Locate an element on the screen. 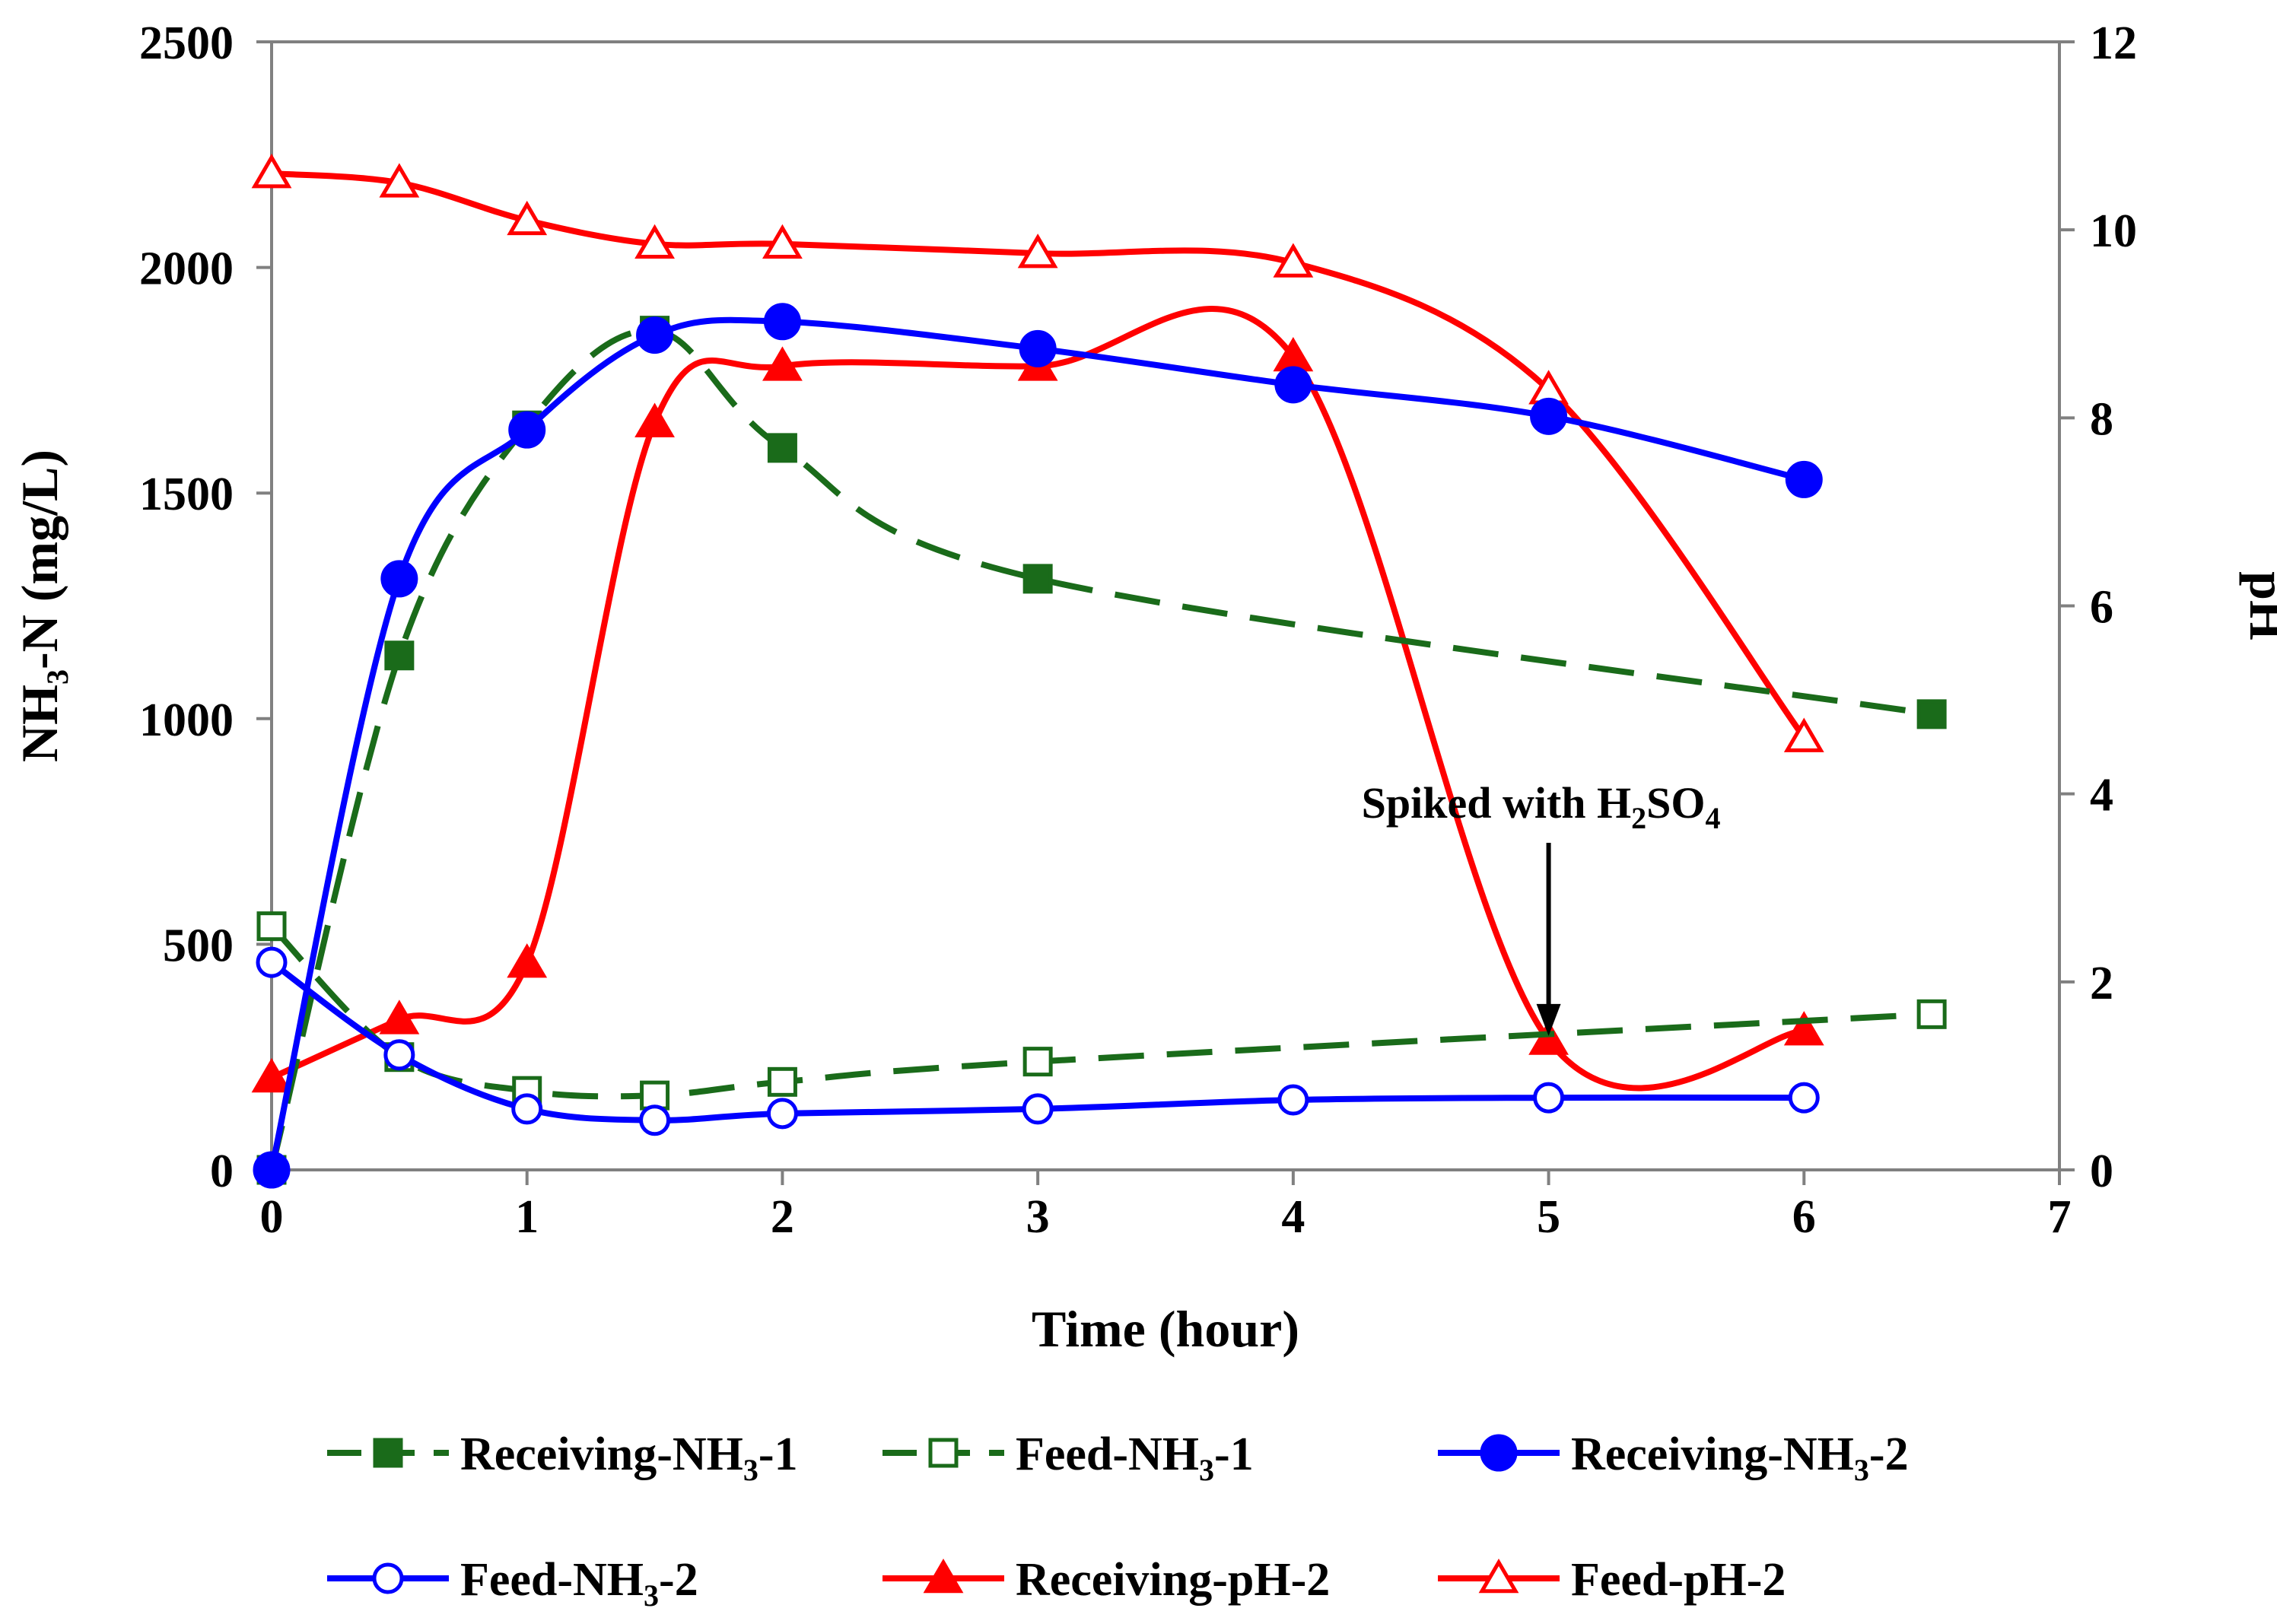 The width and height of the screenshot is (2277, 1624). legend-item-Receiving-NH3-1: Receiving-NH3-1 is located at coordinates (562, 1458).